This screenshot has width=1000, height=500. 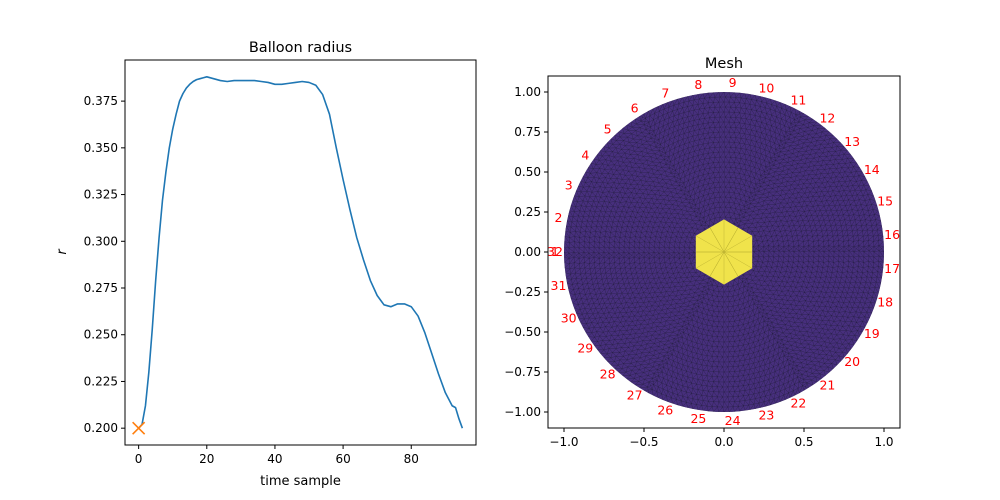 I want to click on mesh-xtick-label: −0.5, so click(x=643, y=442).